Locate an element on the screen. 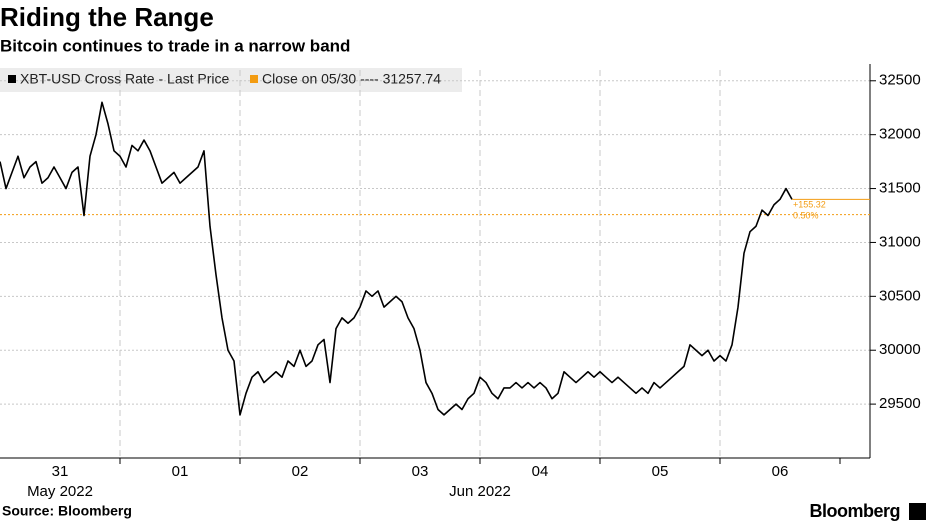 The width and height of the screenshot is (930, 523). annotation: 0.50% is located at coordinates (806, 216).